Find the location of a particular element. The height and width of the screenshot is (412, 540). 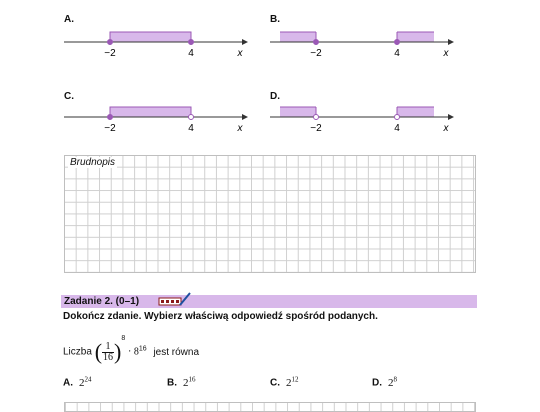

scratch-label: Brudnopis is located at coordinates (93, 162).